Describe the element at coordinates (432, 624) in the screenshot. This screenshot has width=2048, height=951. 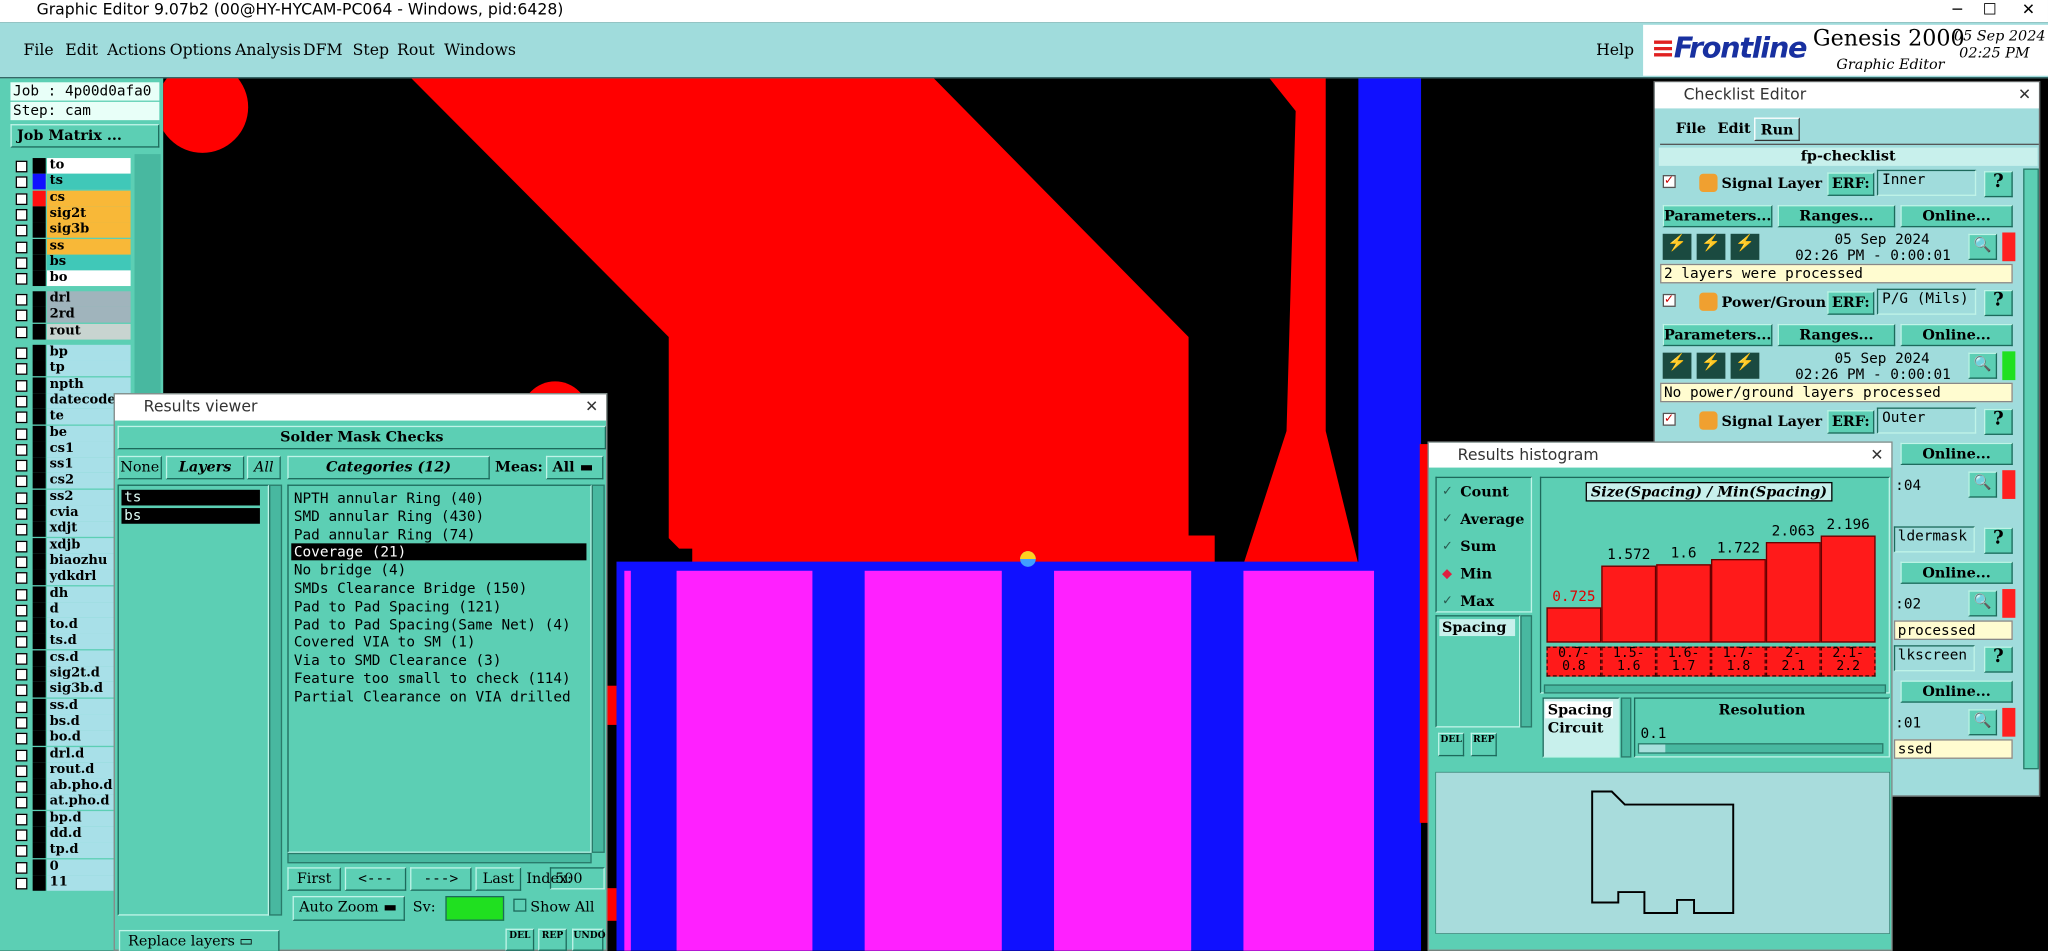
I see `category-item: Pad to Pad Spacing(Same Net) (4)` at that location.